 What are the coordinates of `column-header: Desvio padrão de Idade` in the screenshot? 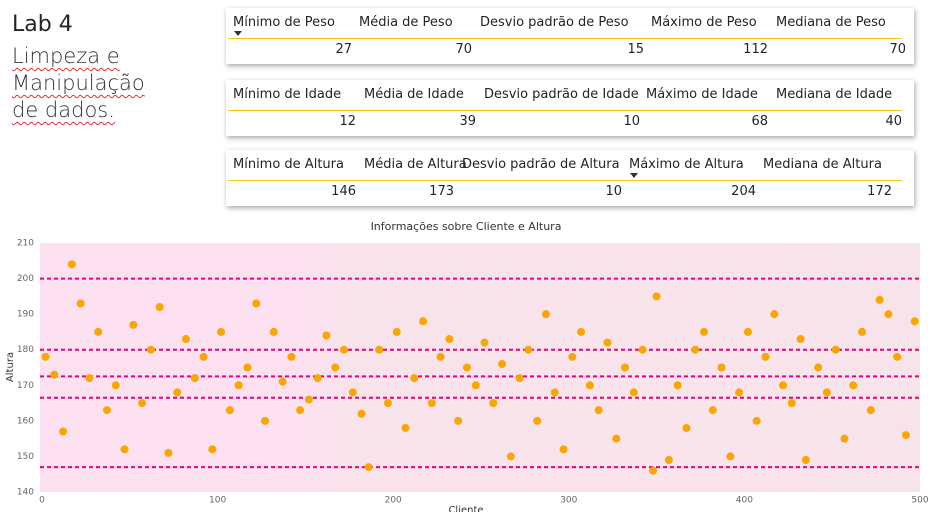 It's located at (561, 94).